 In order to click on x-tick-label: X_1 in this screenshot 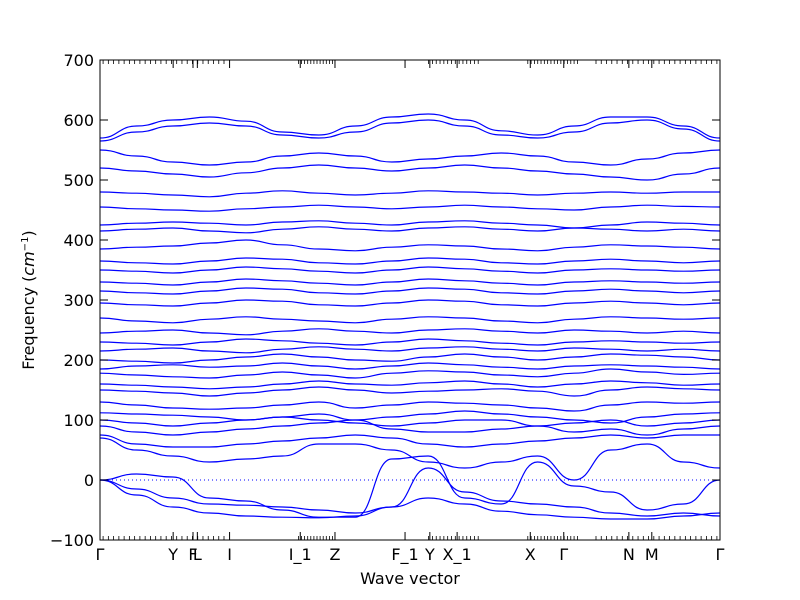, I will do `click(457, 555)`.